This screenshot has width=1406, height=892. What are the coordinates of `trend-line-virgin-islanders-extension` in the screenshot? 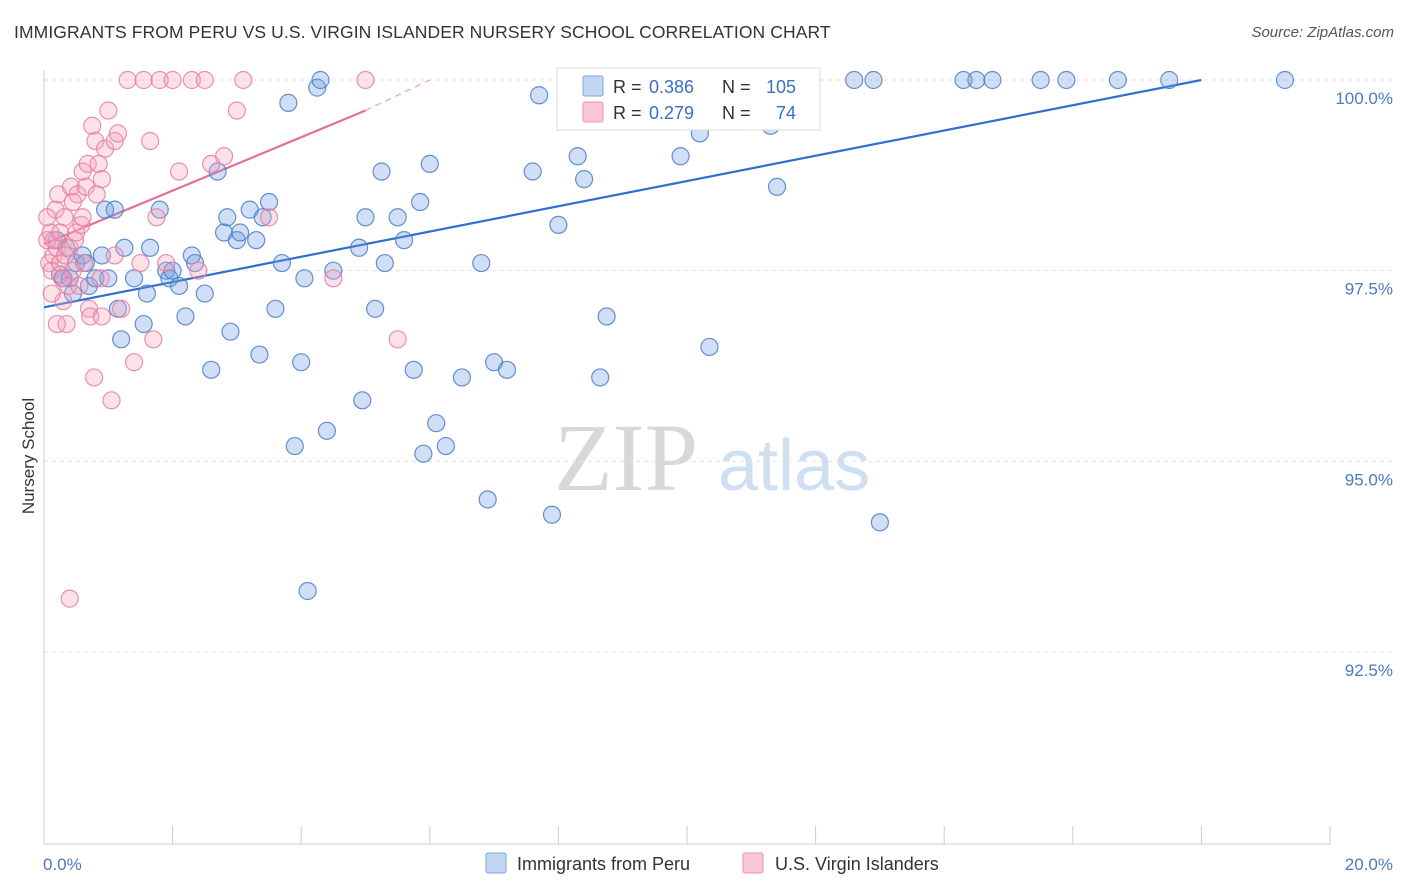 It's located at (398, 95).